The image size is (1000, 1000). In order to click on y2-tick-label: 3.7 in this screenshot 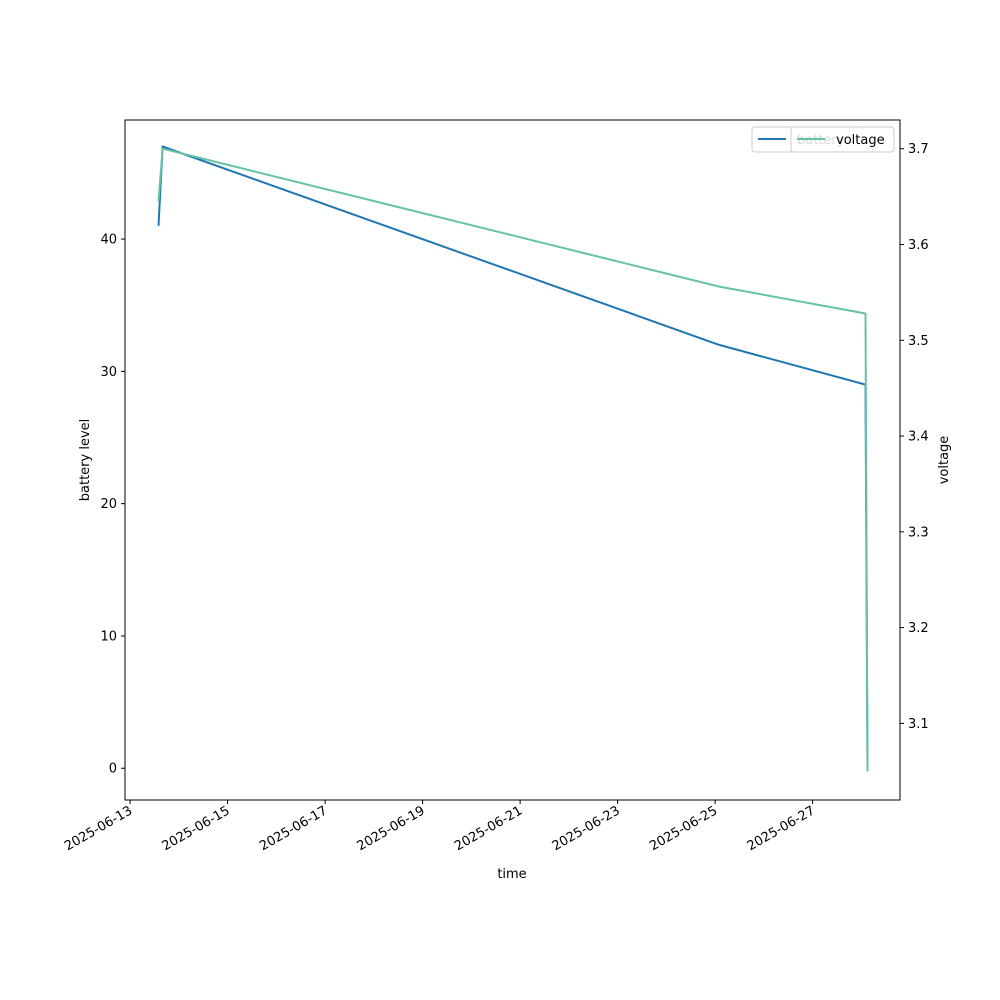, I will do `click(918, 149)`.